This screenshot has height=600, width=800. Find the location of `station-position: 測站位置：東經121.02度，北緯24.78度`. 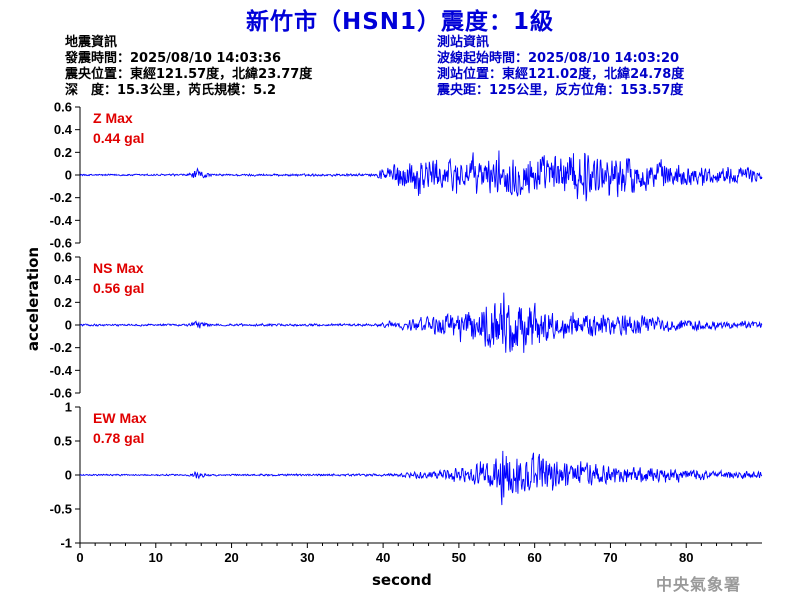

station-position: 測站位置：東經121.02度，北緯24.78度 is located at coordinates (561, 74).